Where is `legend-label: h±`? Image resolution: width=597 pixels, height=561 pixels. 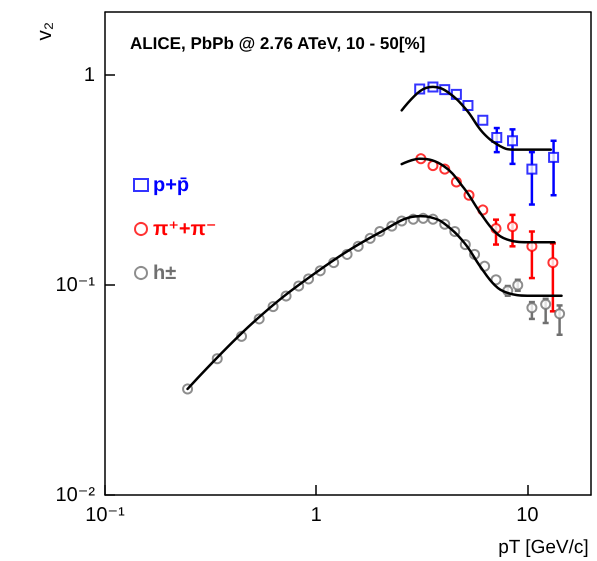
legend-label: h± is located at coordinates (164, 273).